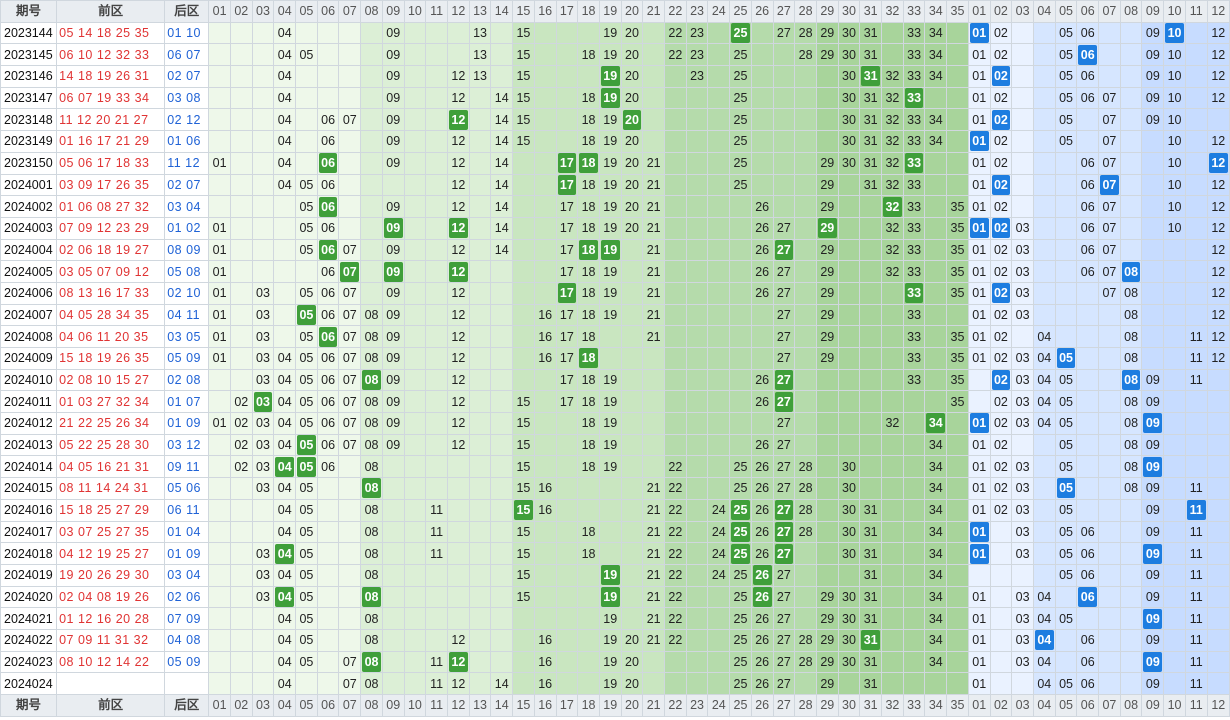 This screenshot has height=720, width=1230. I want to click on back-draw-cell: 01 09, so click(187, 423).